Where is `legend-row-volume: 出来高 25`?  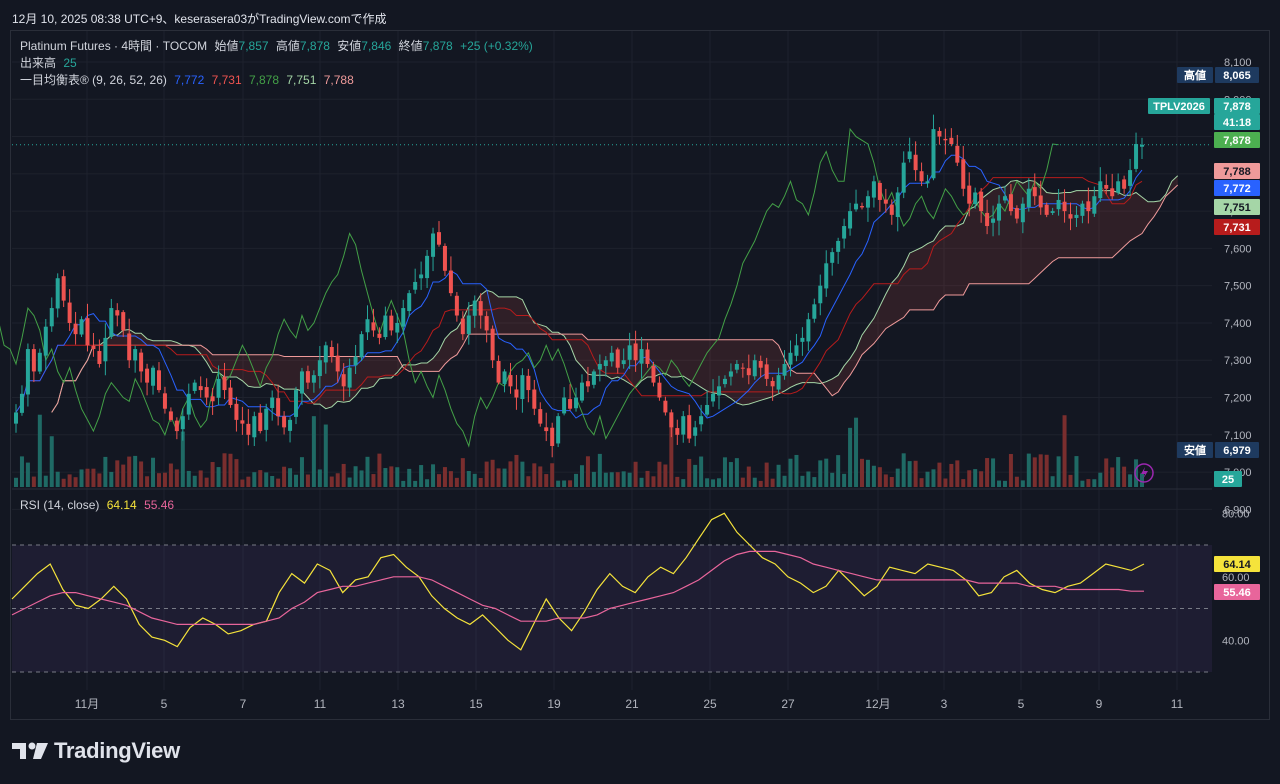 legend-row-volume: 出来高 25 is located at coordinates (278, 63).